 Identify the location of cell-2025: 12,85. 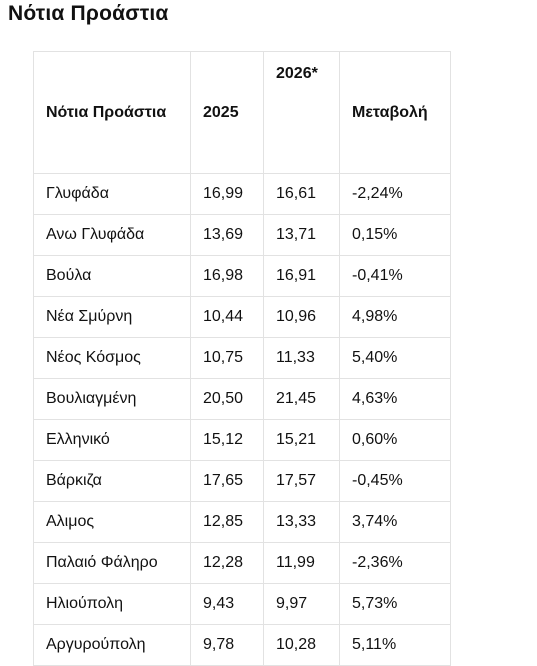
(227, 522).